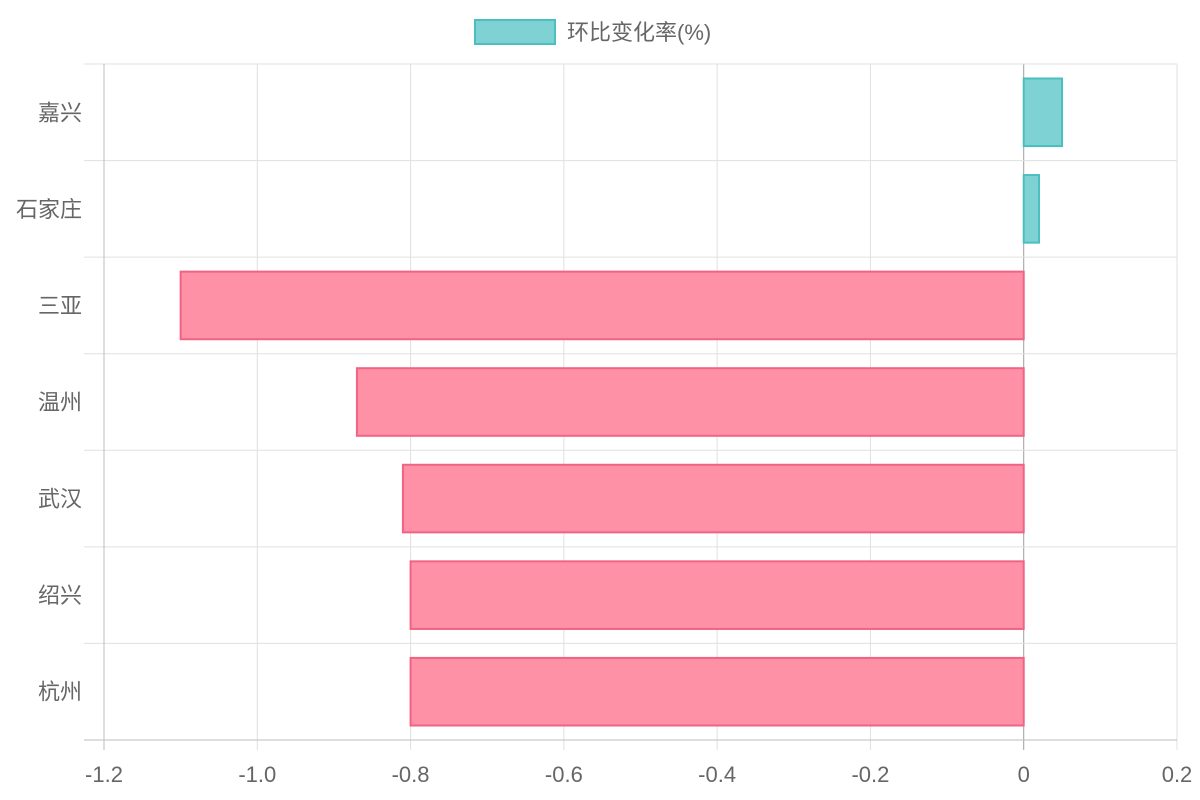 This screenshot has height=800, width=1200. Describe the element at coordinates (1177, 774) in the screenshot. I see `x-tick-label: 0.2` at that location.